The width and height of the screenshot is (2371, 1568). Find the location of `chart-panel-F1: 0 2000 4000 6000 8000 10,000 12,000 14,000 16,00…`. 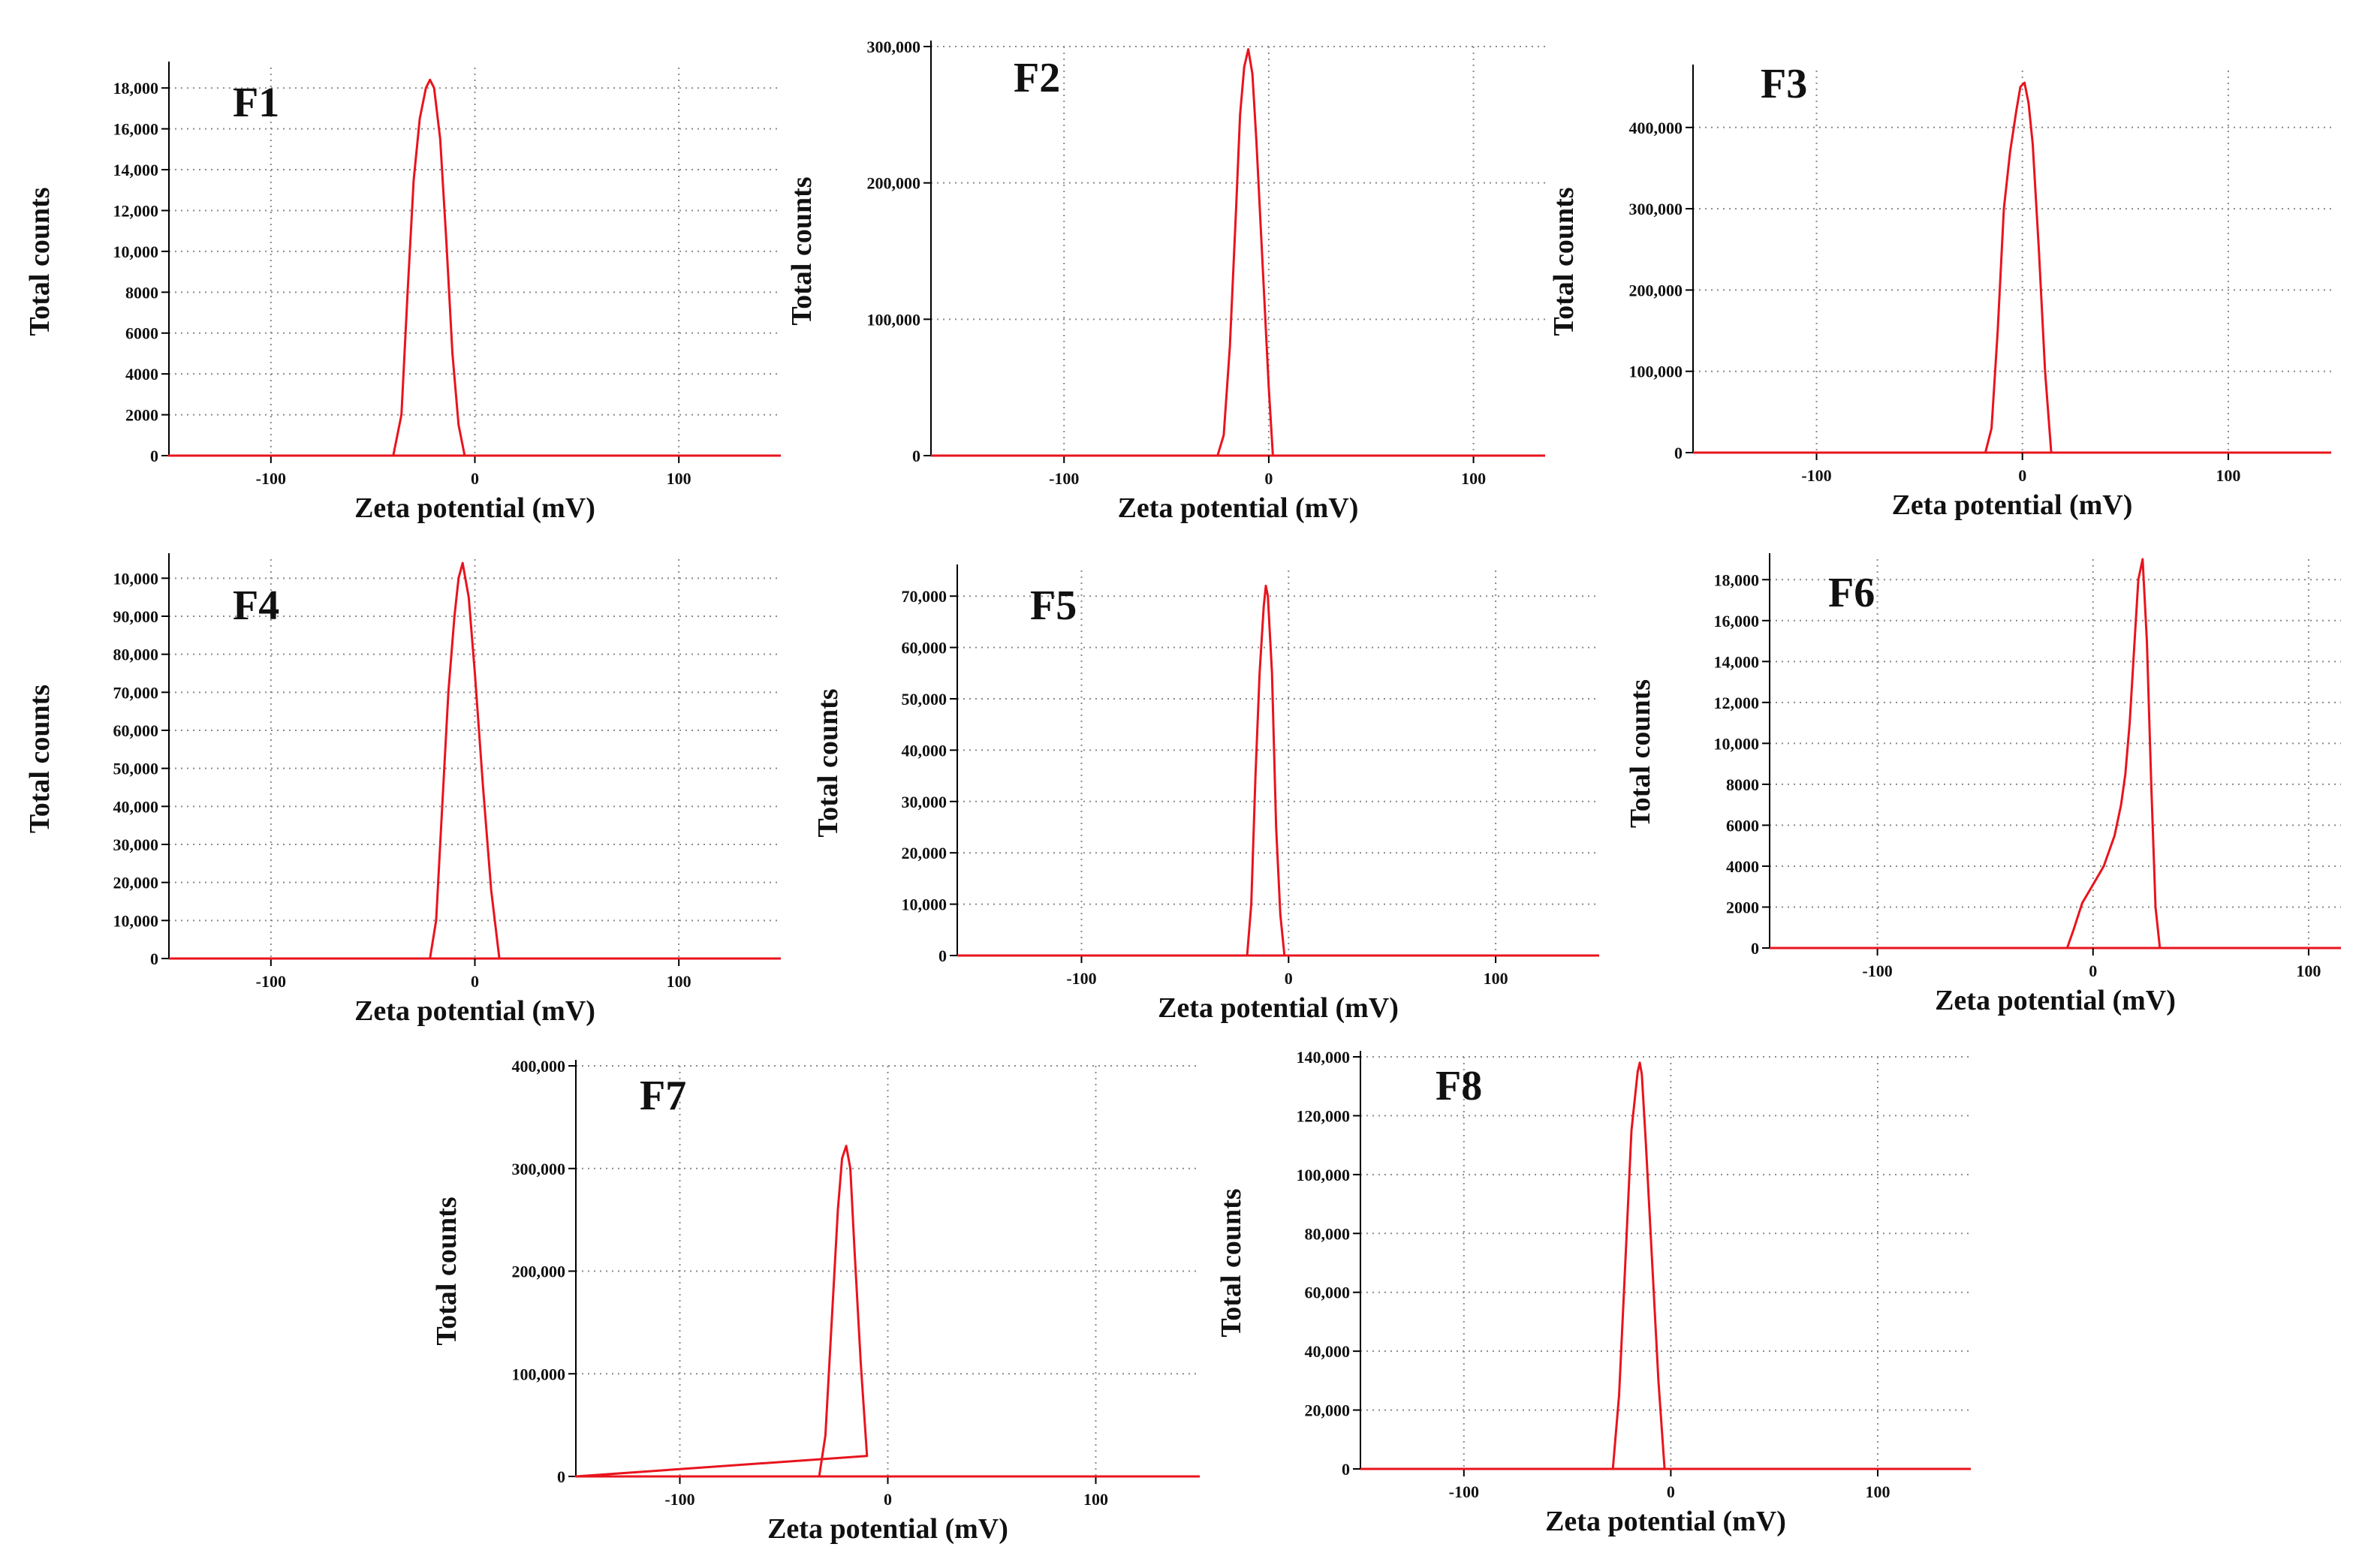

chart-panel-F1: 0 2000 4000 6000 8000 10,000 12,000 14,000 16,00… is located at coordinates (402, 293).